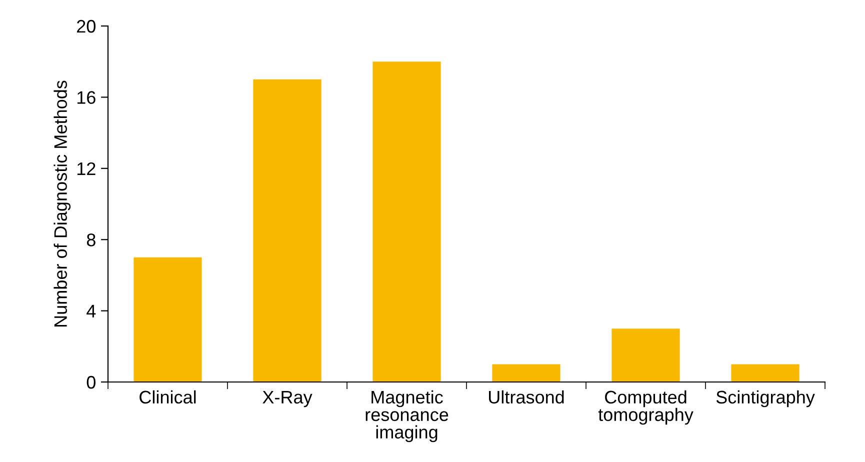 The image size is (865, 462). I want to click on y-tick-label: 20, so click(86, 26).